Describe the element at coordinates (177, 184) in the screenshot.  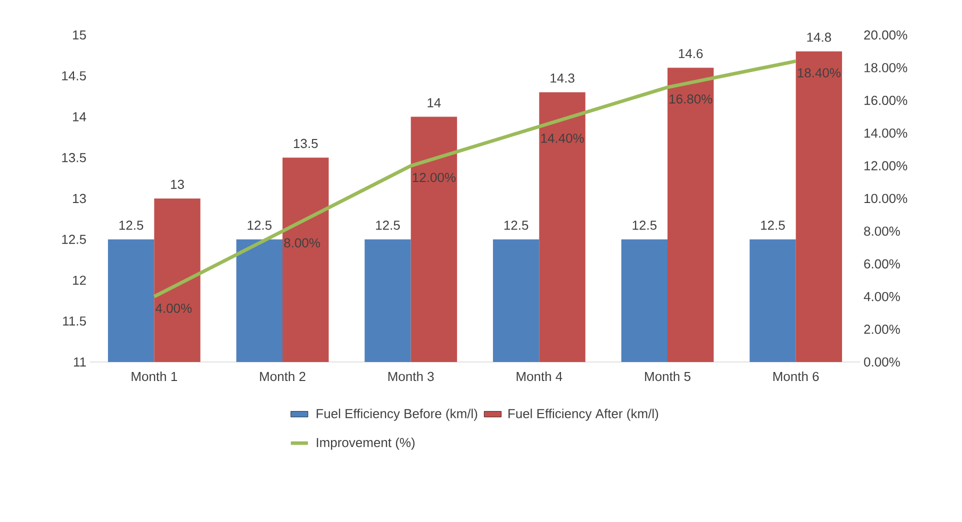
I see `data-label: 13` at that location.